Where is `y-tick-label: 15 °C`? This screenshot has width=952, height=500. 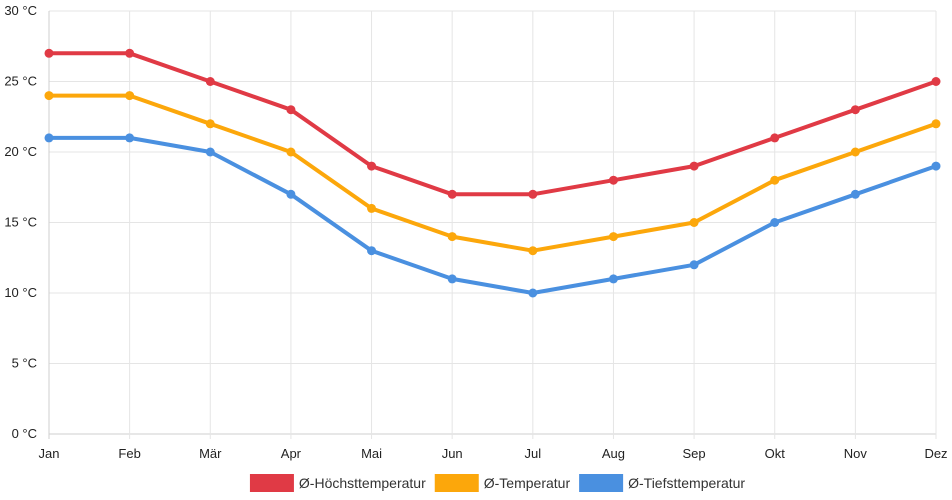 y-tick-label: 15 °C is located at coordinates (20, 222).